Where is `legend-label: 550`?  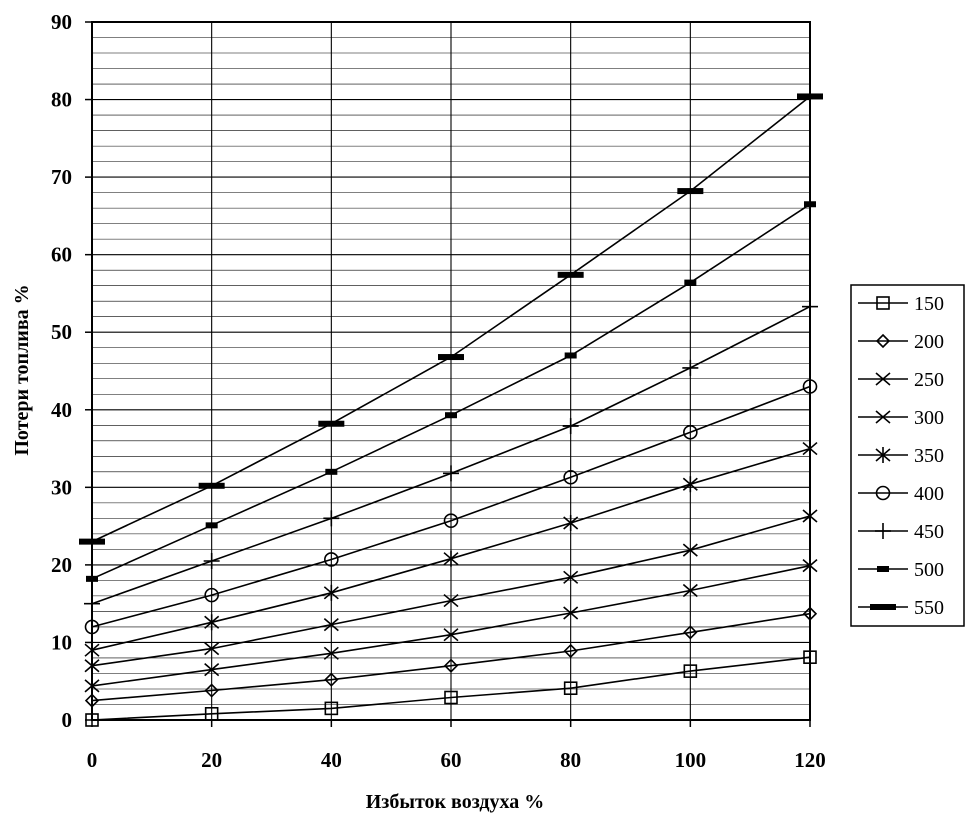
legend-label: 550 is located at coordinates (929, 608).